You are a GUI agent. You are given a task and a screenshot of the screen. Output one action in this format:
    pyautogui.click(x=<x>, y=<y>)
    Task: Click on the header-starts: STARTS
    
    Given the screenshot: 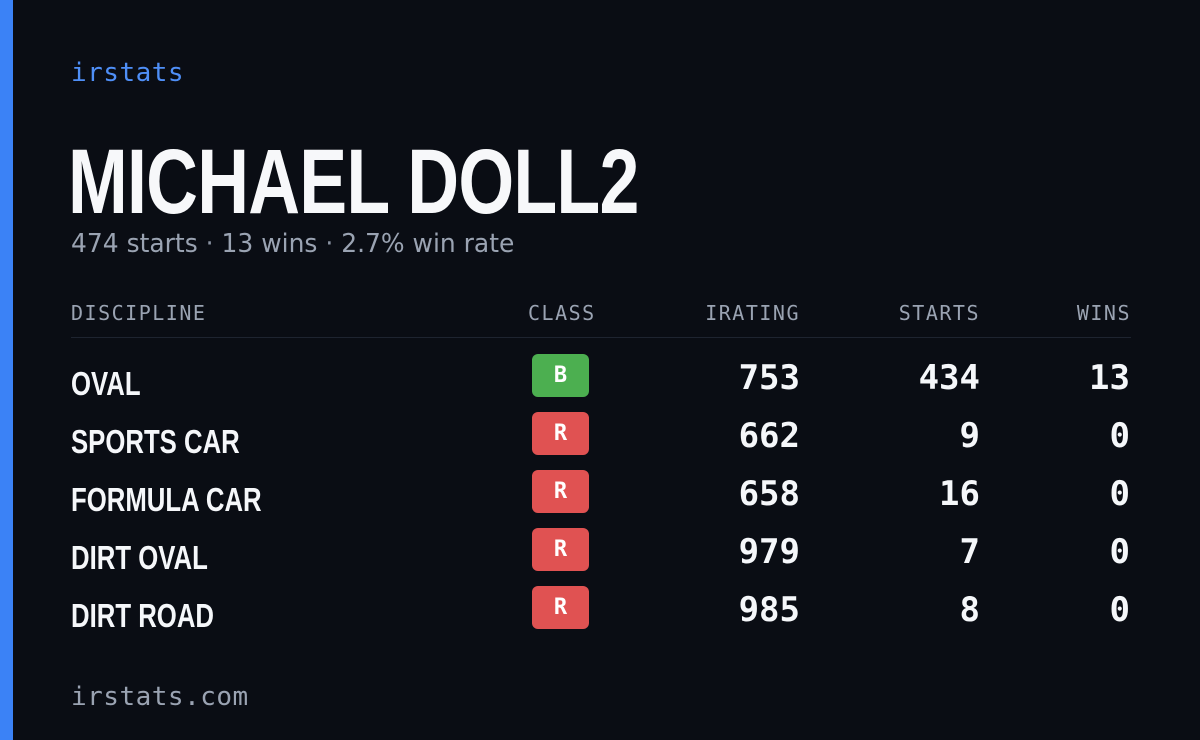 What is the action you would take?
    pyautogui.click(x=939, y=313)
    